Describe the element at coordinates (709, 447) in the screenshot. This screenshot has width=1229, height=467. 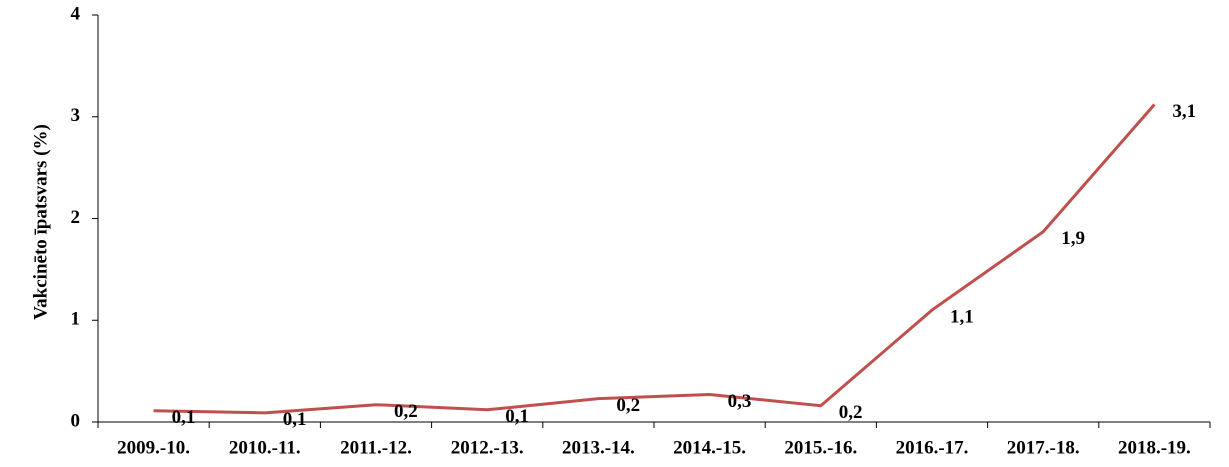
I see `x-tick-label: 2014.-15.` at that location.